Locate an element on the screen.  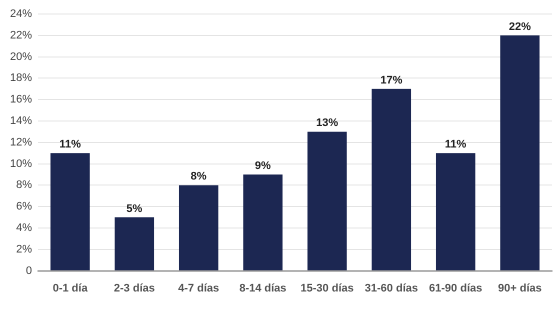
x-tick-label: 4-7 días is located at coordinates (199, 288).